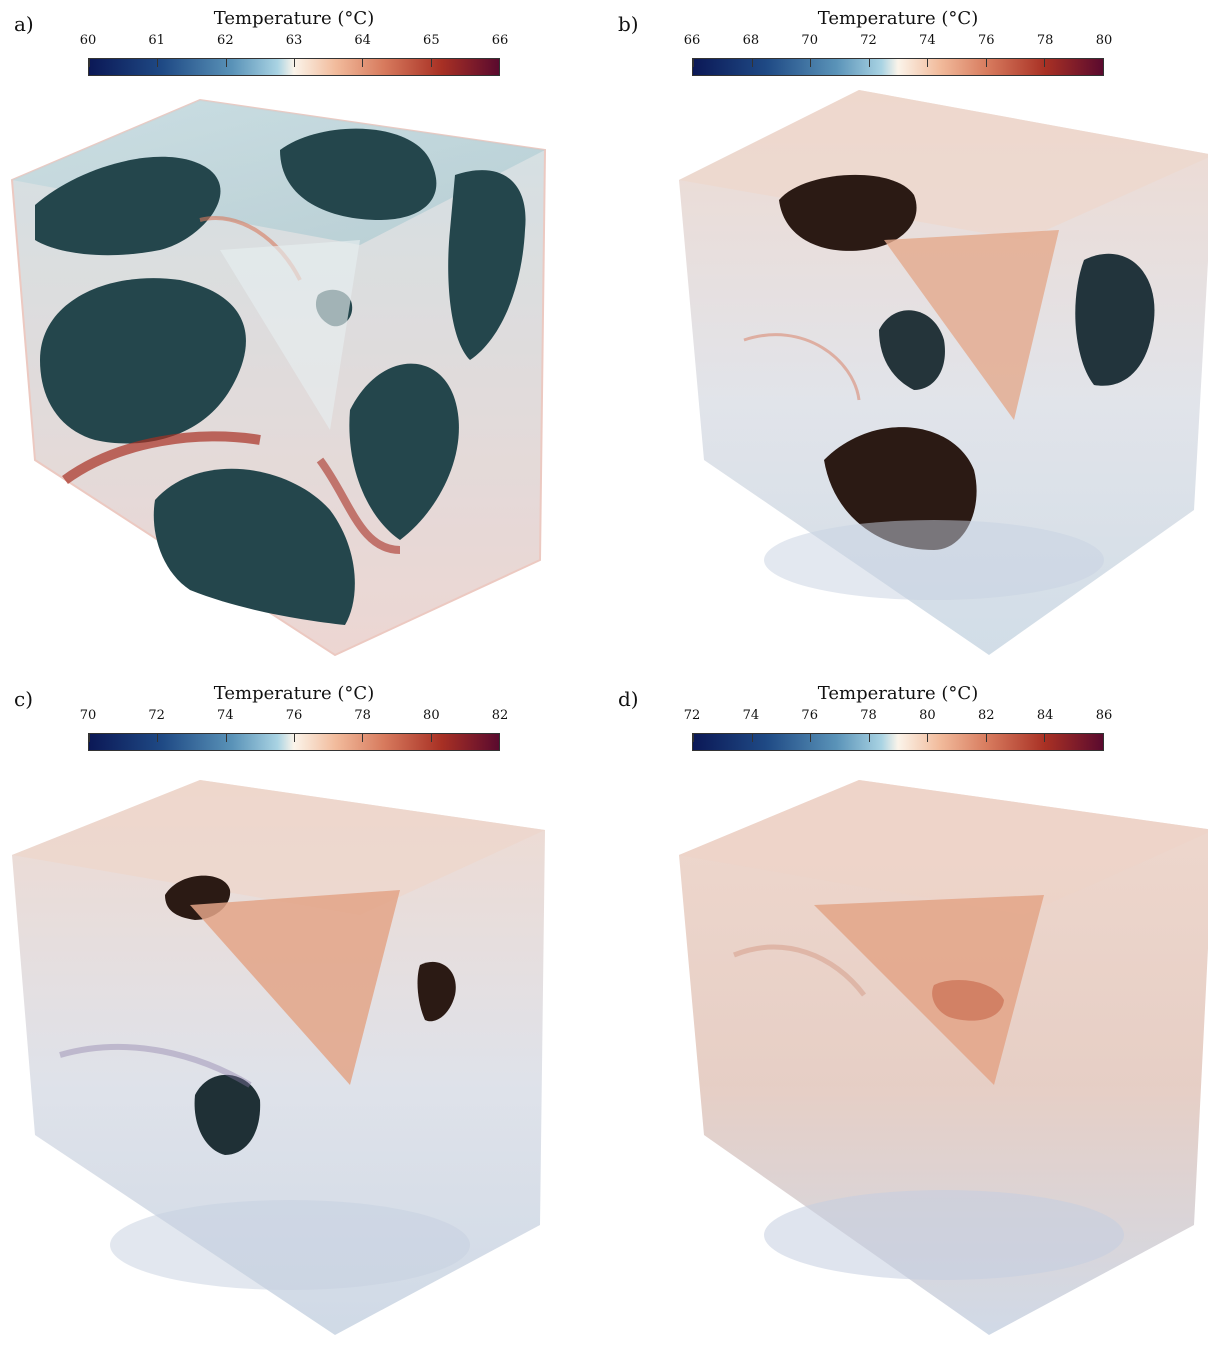  Describe the element at coordinates (88, 40) in the screenshot. I see `colorbar-tick-label: 60` at that location.